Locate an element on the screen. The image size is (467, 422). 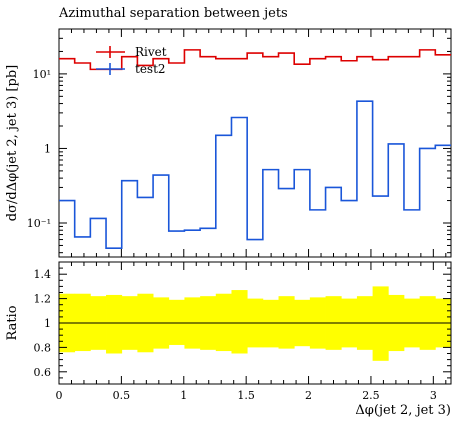
x-tick-label: 2.5 is located at coordinates (371, 395).